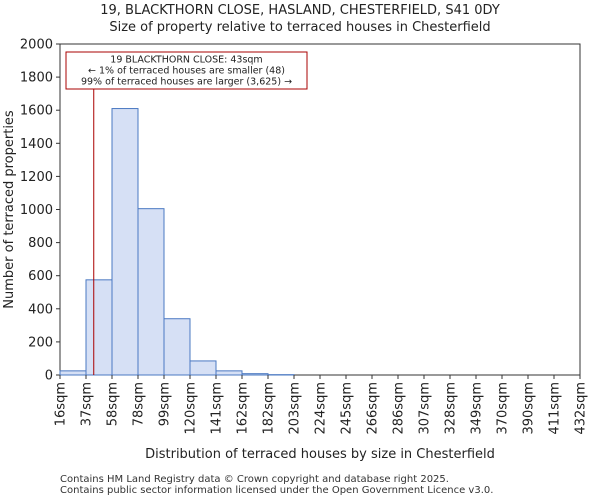 The width and height of the screenshot is (600, 500). Describe the element at coordinates (451, 408) in the screenshot. I see `x-tick-label: 328sqm` at that location.